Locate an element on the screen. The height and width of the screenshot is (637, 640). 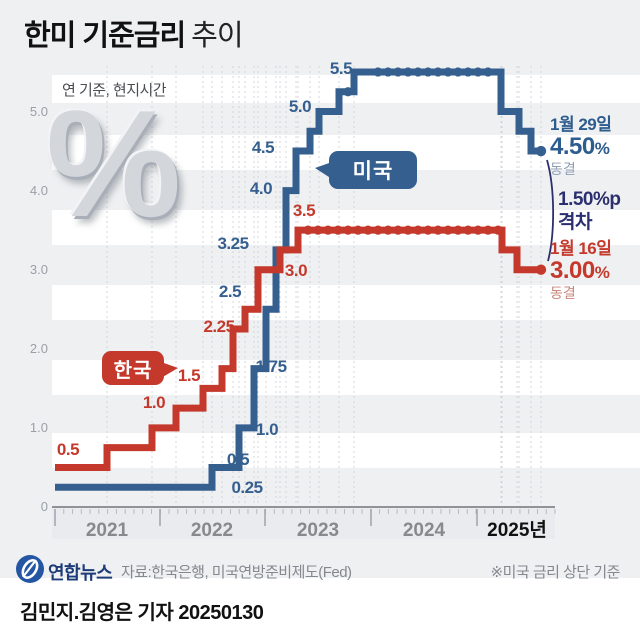
data-source: 자료:한국은행, 미국연방준비제도(Fed) is located at coordinates (236, 572).